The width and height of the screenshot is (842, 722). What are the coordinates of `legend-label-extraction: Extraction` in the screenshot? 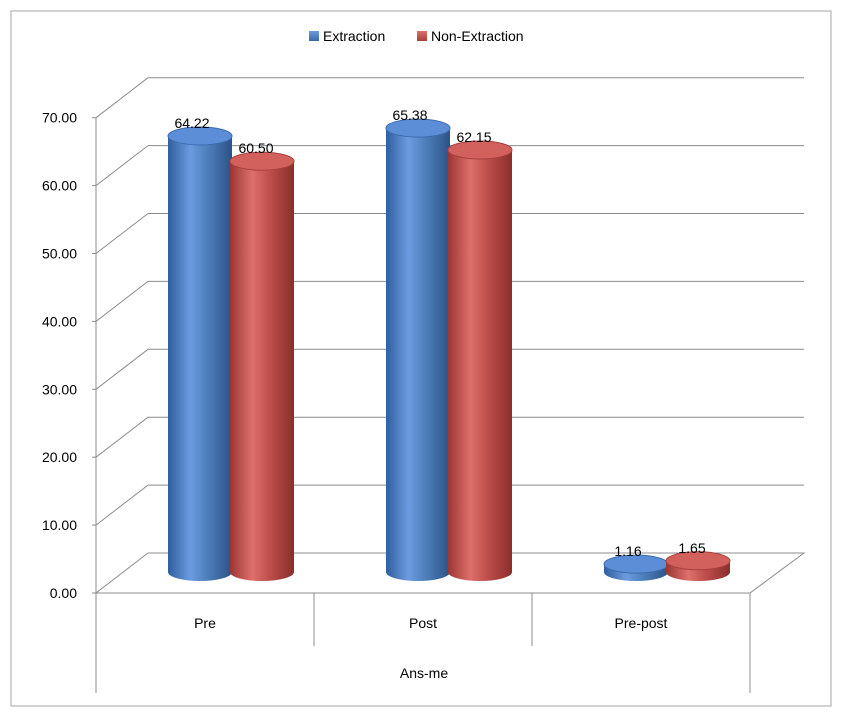 It's located at (354, 36).